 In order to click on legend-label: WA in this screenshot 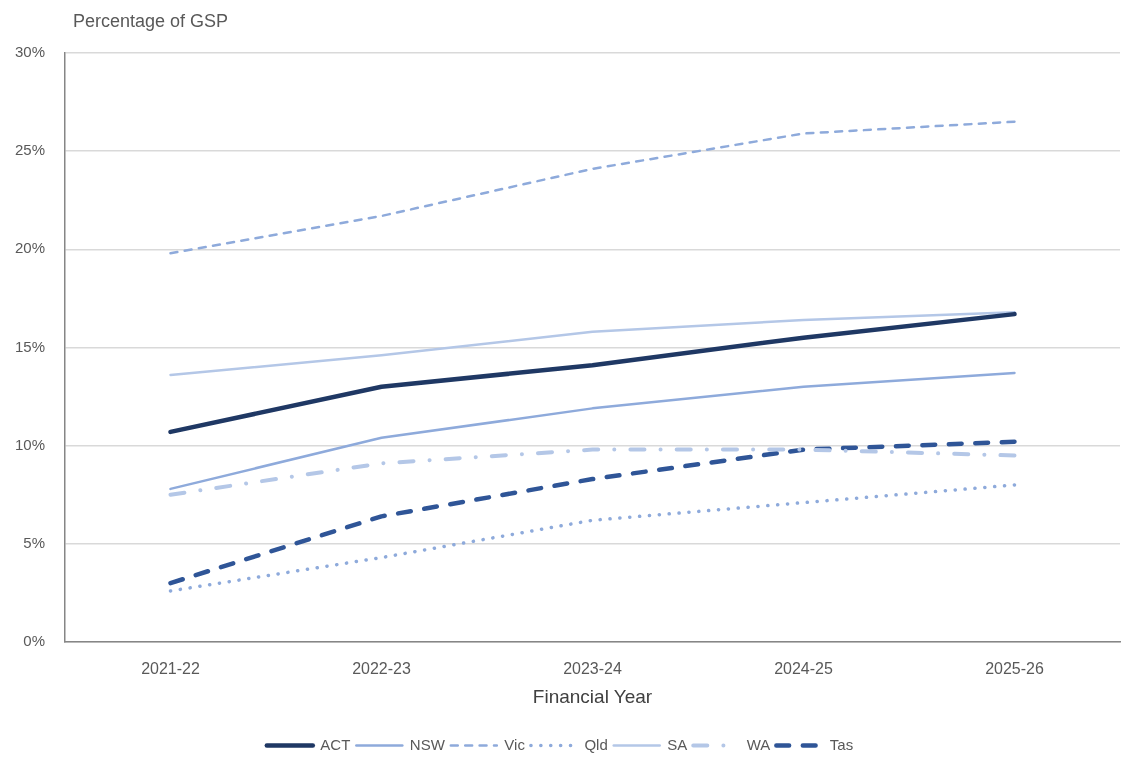, I will do `click(758, 744)`.